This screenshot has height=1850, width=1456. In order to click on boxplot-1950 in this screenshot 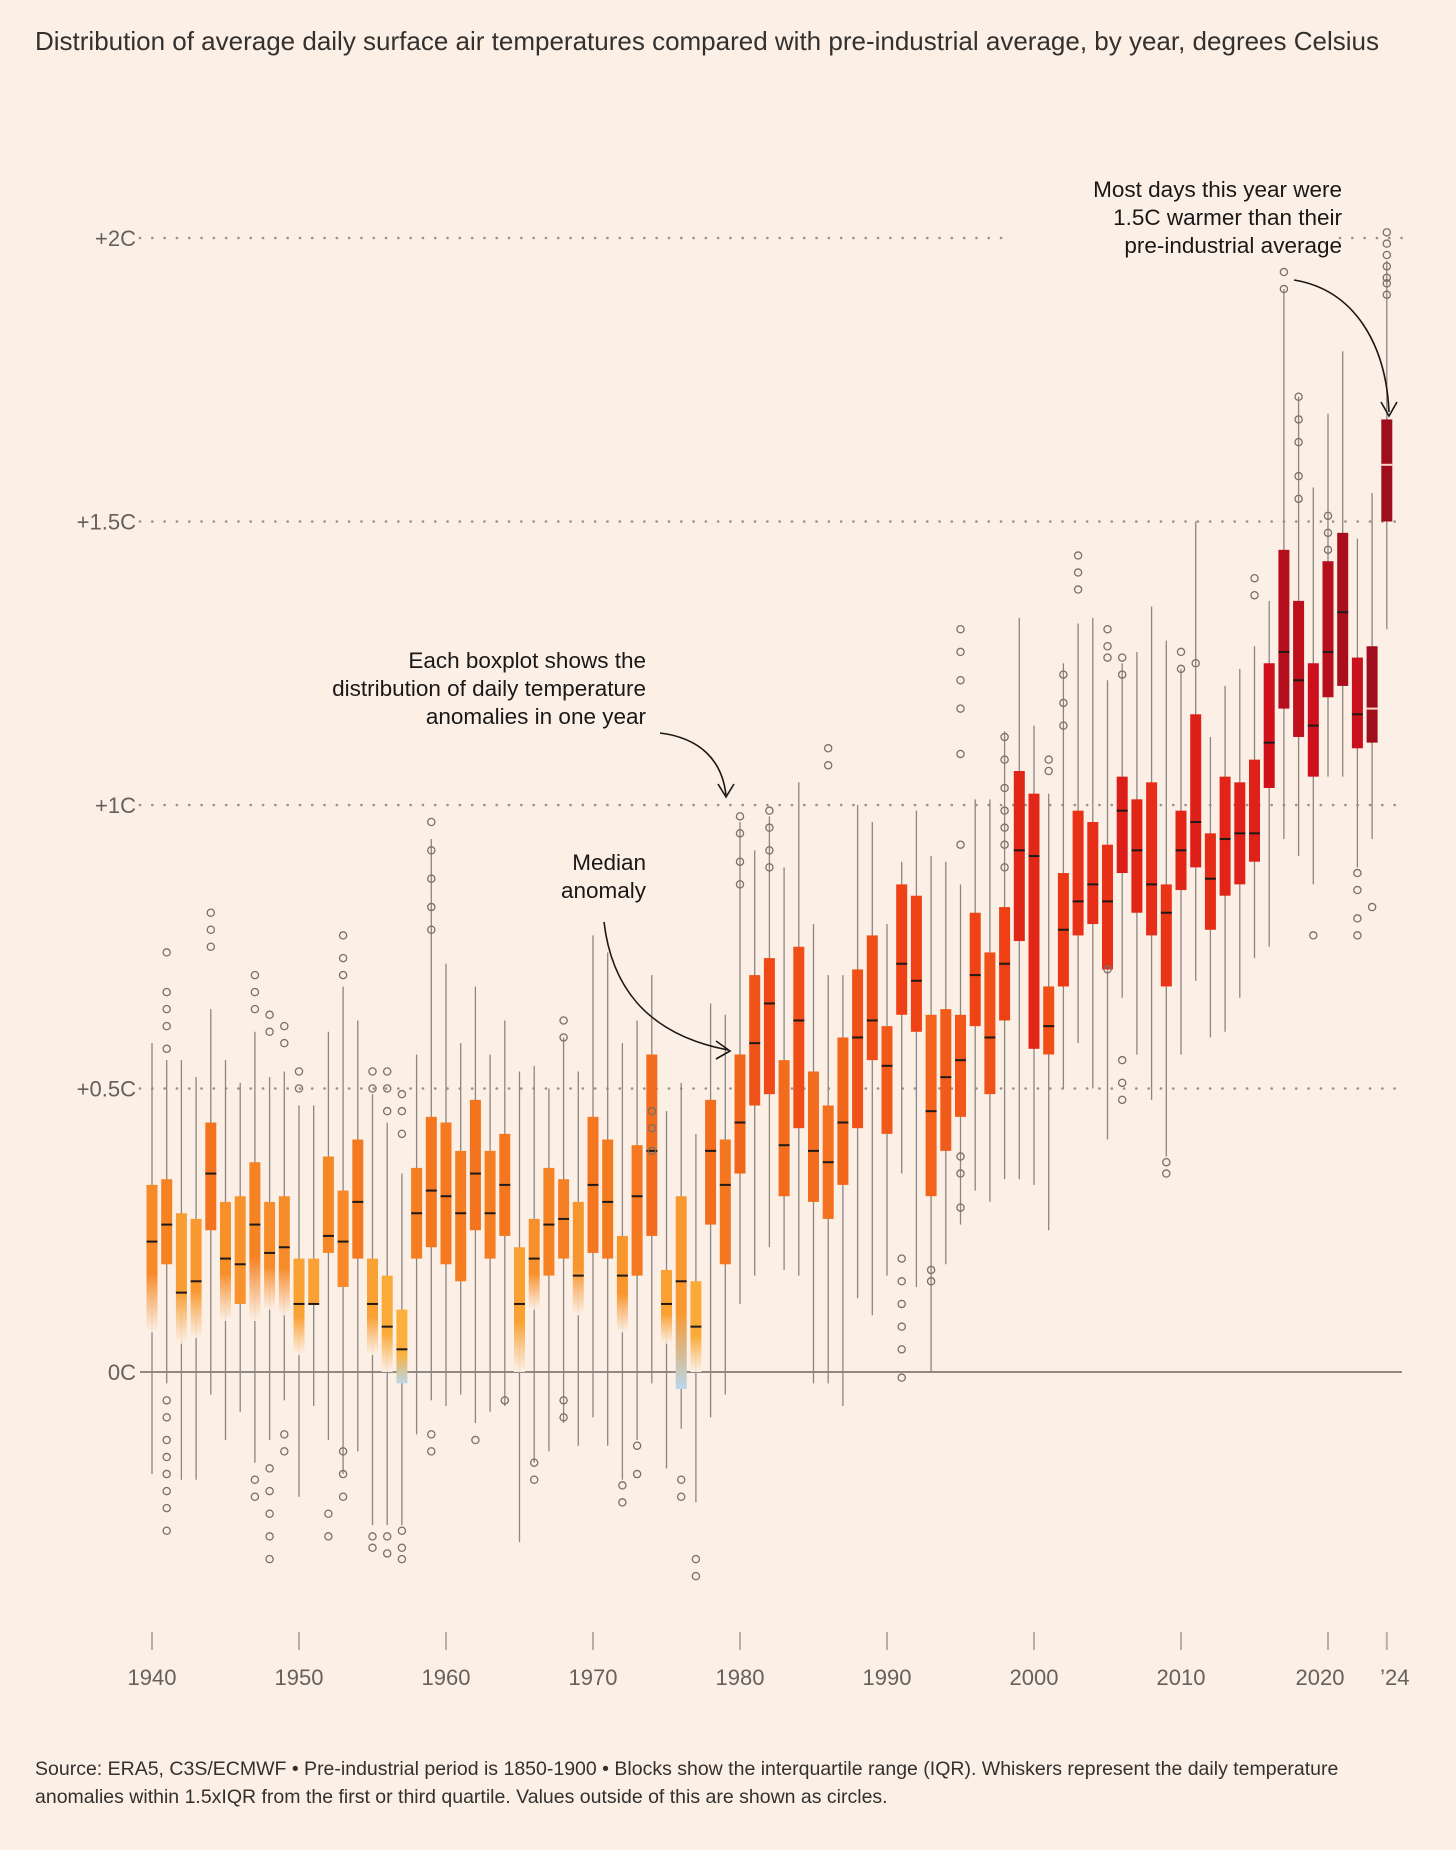, I will do `click(299, 1282)`.